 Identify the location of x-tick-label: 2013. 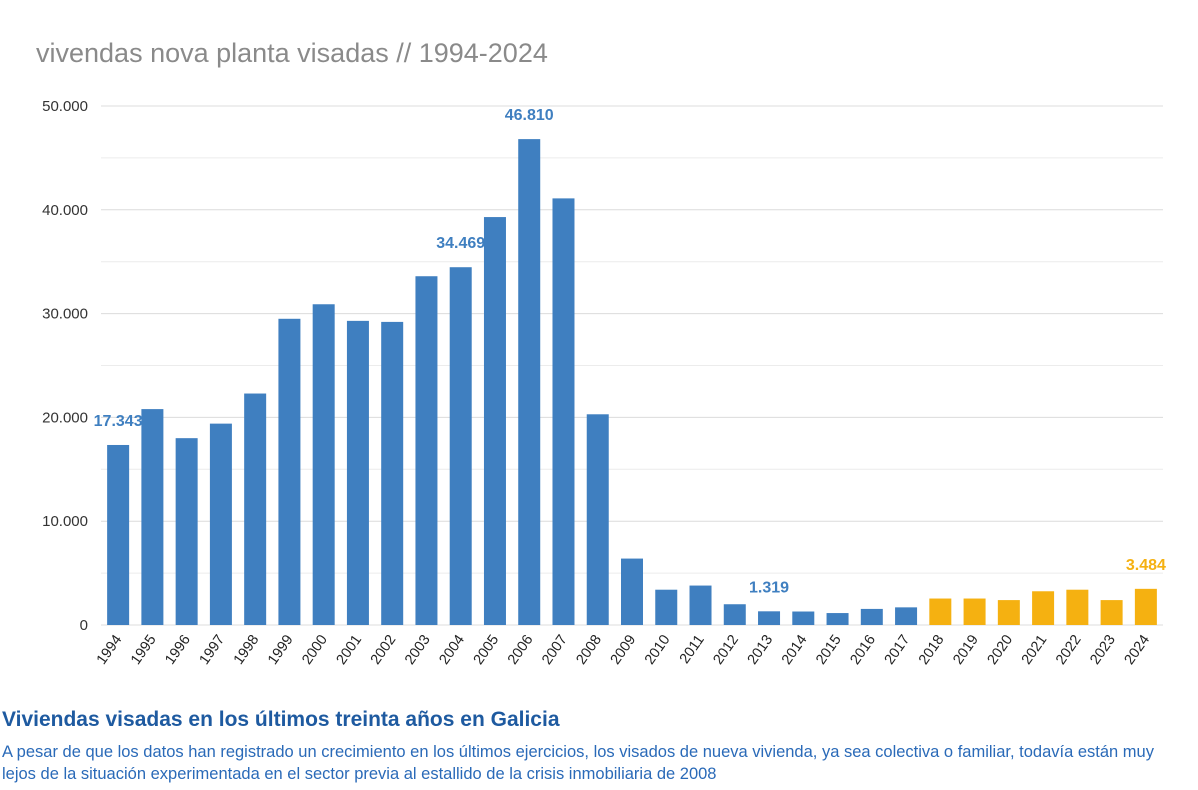
(761, 650).